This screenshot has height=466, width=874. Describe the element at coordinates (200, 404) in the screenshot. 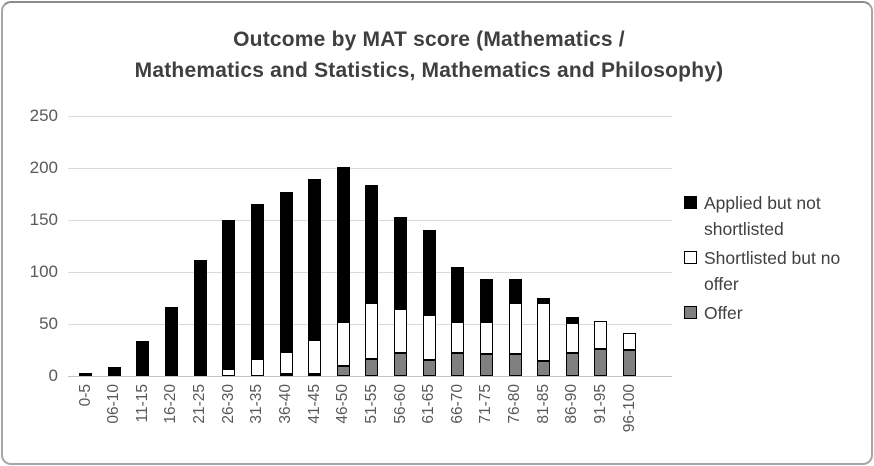

I see `x-axis-tick-label: 21-25` at that location.